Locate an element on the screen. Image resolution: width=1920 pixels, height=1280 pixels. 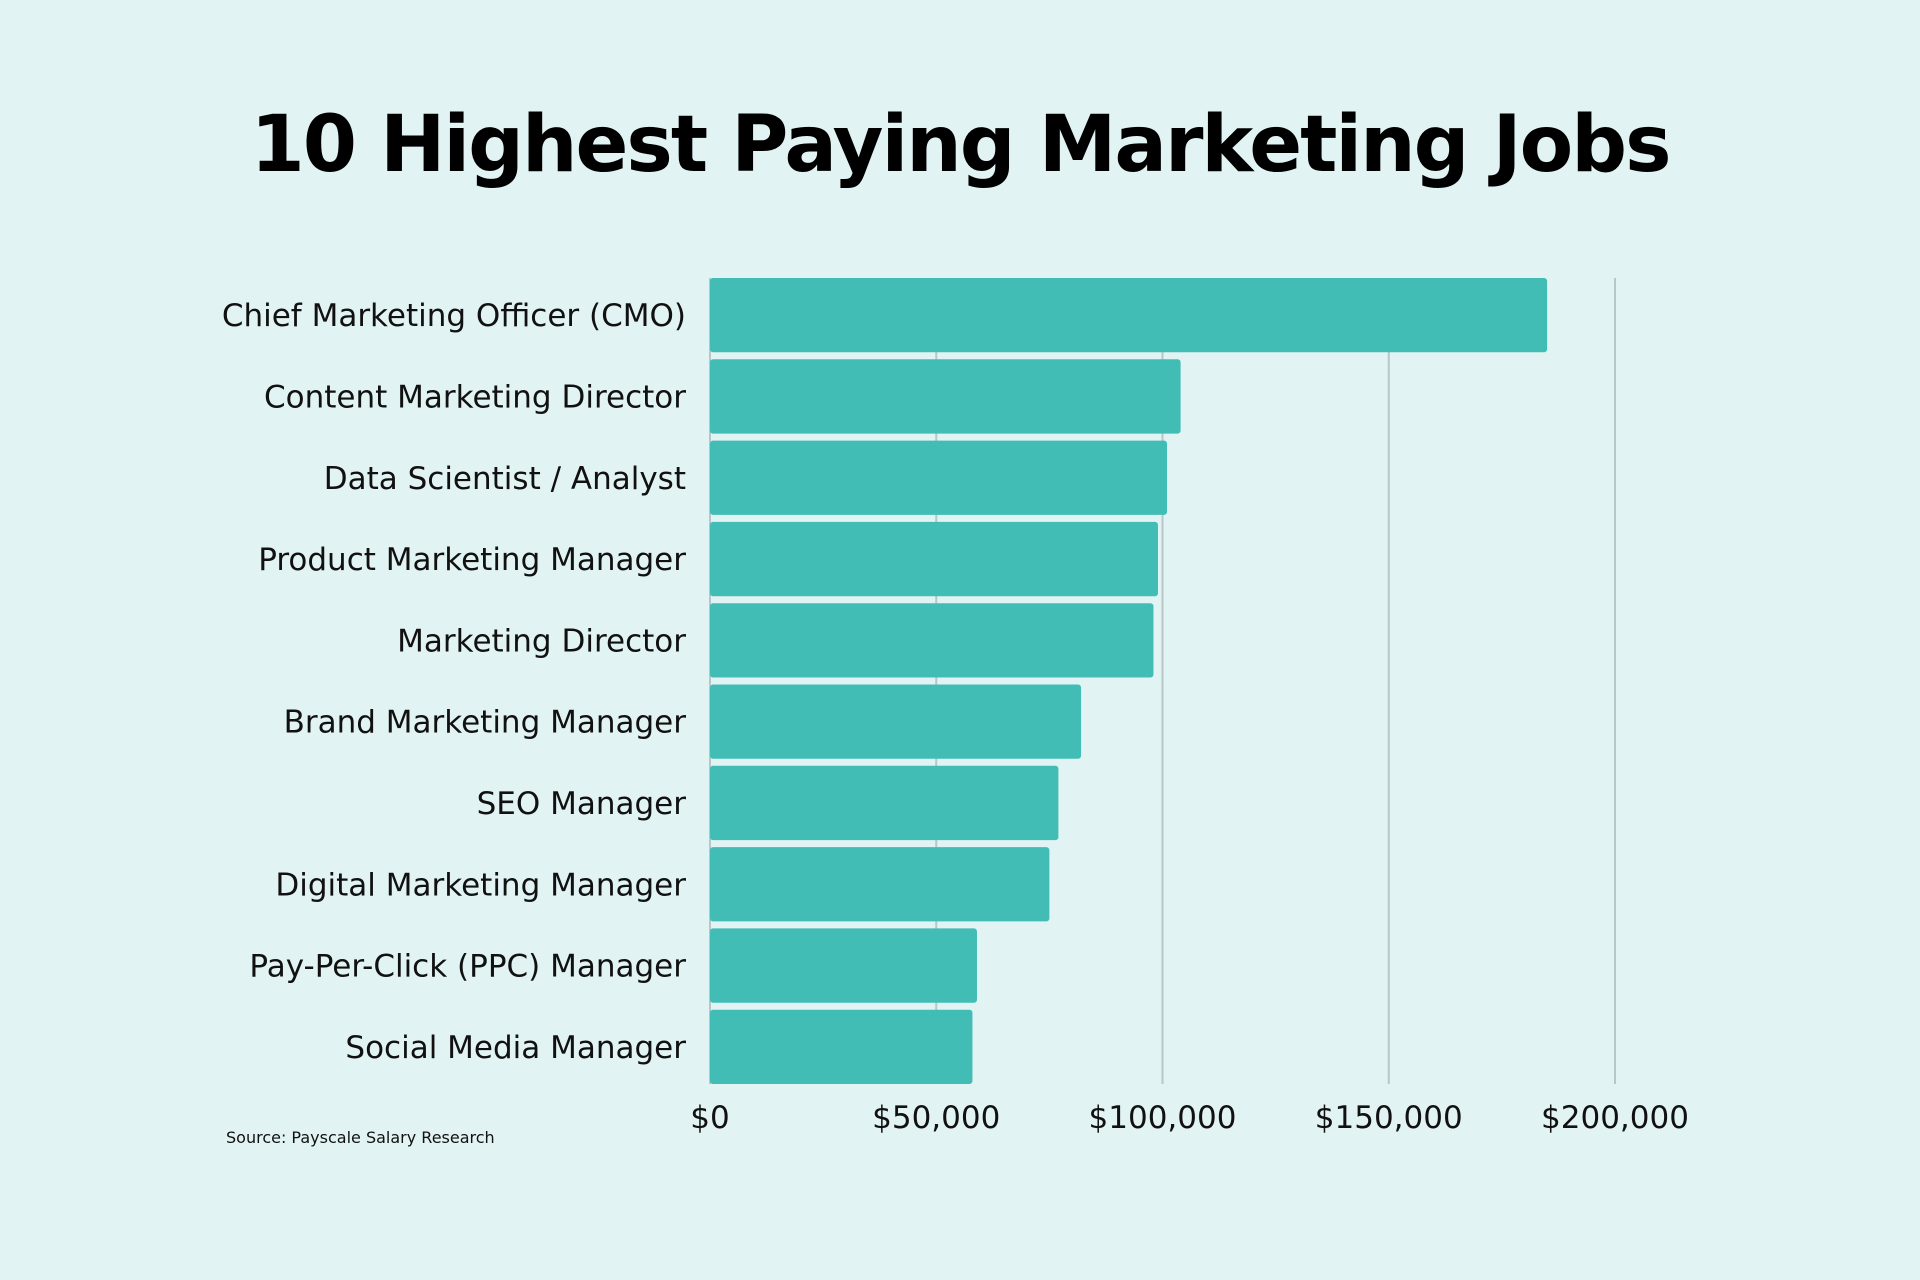
x-axis-ticks: $0 $50,000 $100,000 $150,000 $200,000 is located at coordinates (1189, 1118).